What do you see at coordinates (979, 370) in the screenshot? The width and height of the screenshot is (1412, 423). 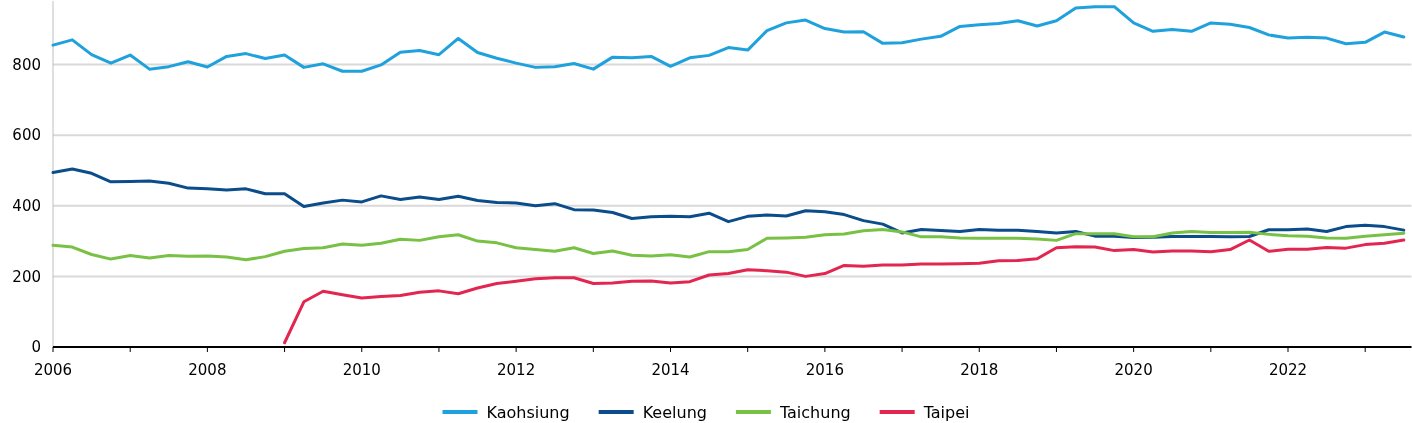 I see `x-tick-label: 2018` at bounding box center [979, 370].